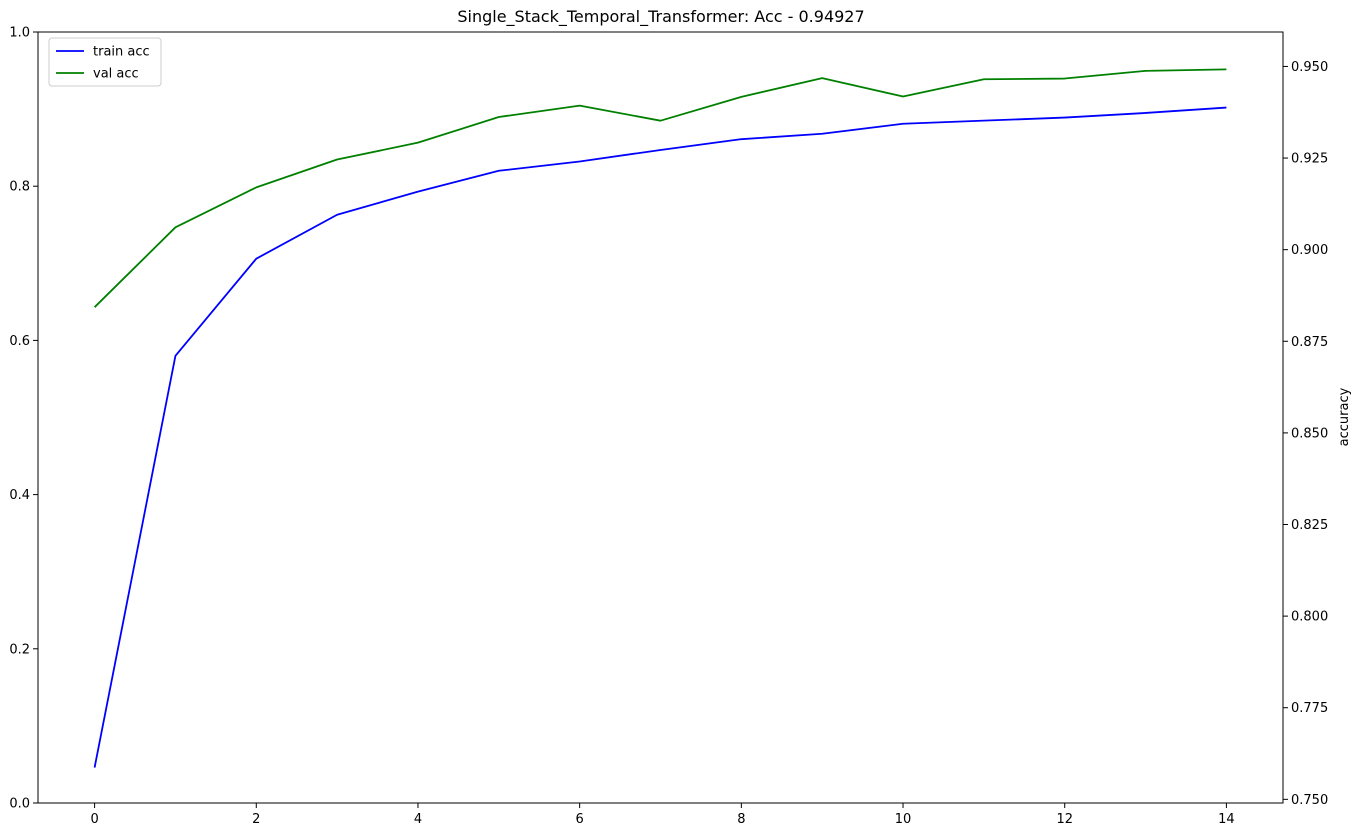 This screenshot has width=1360, height=836. What do you see at coordinates (1309, 250) in the screenshot?
I see `y-right-tick-label: 0.900` at bounding box center [1309, 250].